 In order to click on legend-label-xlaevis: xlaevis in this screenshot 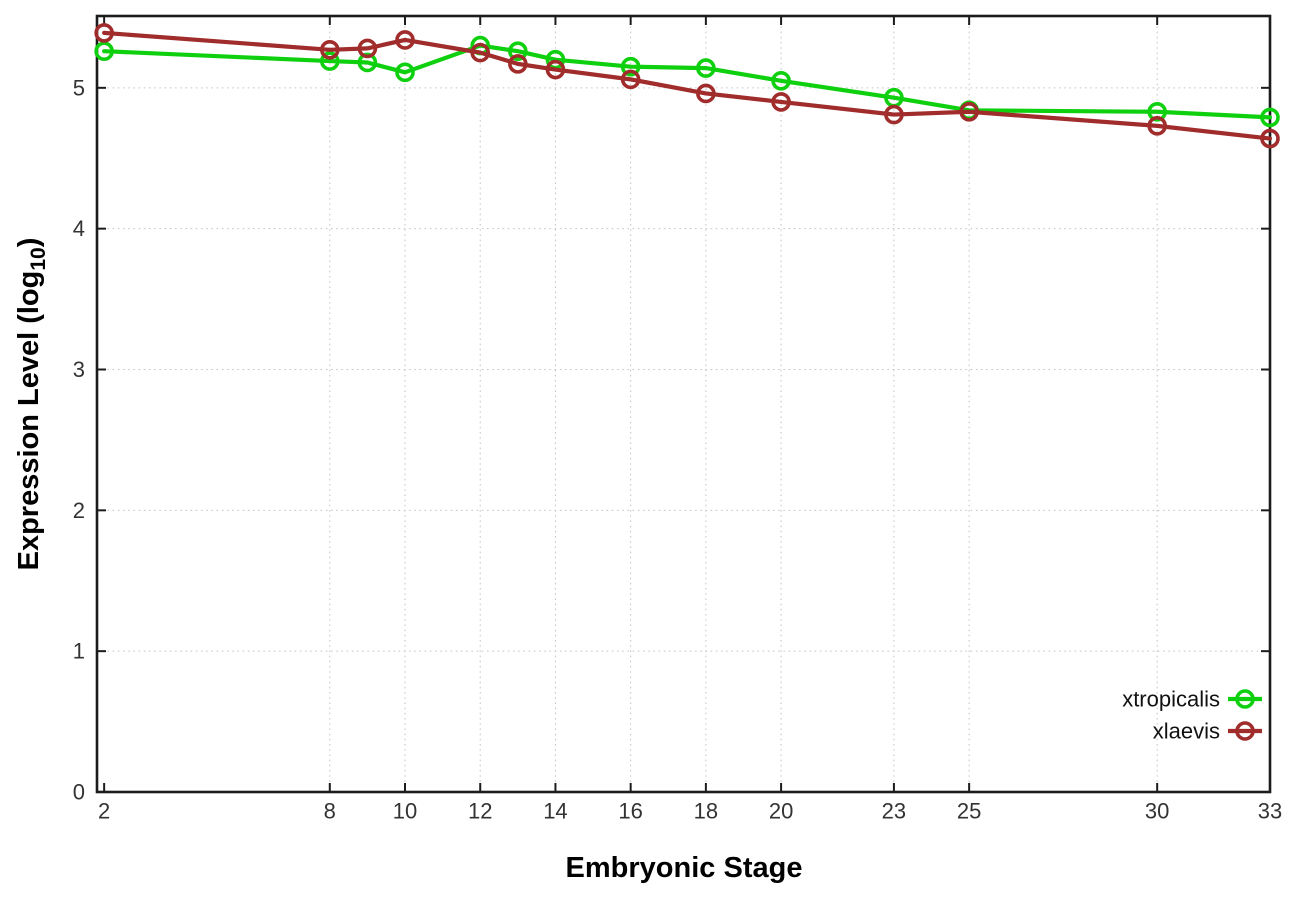, I will do `click(1186, 731)`.